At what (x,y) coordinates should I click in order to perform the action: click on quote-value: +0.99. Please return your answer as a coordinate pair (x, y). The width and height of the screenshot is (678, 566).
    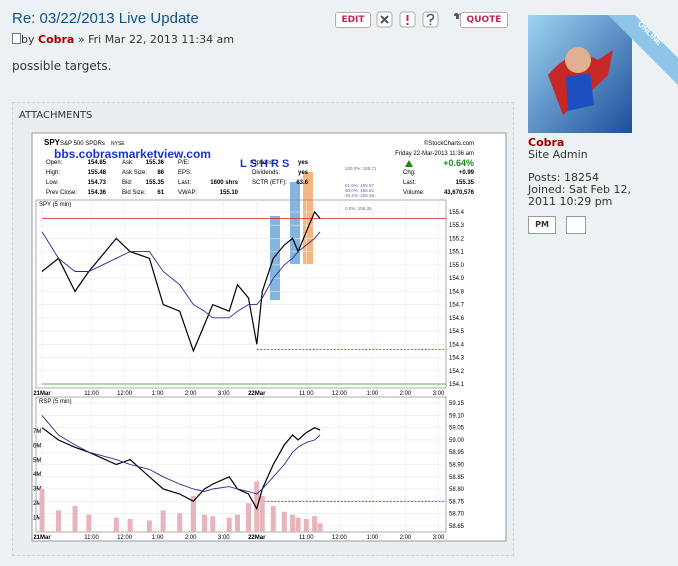
    Looking at the image, I should click on (467, 173).